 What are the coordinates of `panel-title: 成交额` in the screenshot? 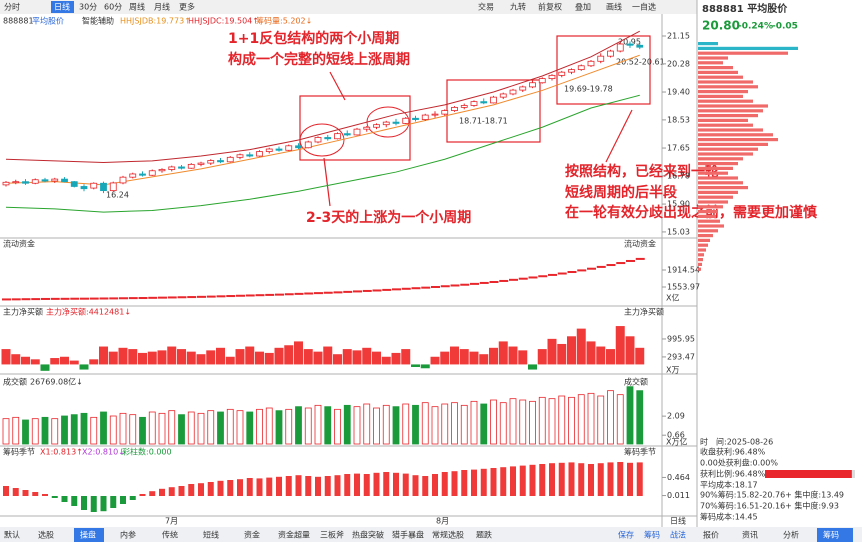 It's located at (15, 382).